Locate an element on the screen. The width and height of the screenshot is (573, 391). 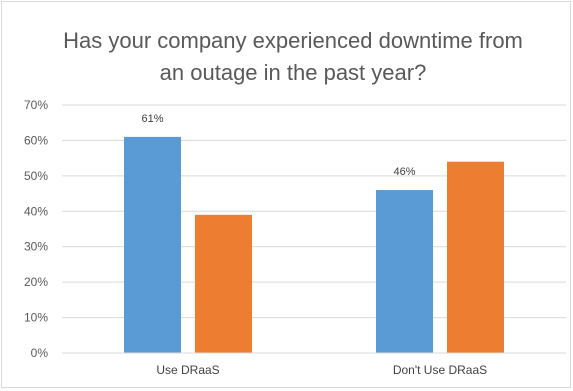
y-tick-label: 10% is located at coordinates (36, 318).